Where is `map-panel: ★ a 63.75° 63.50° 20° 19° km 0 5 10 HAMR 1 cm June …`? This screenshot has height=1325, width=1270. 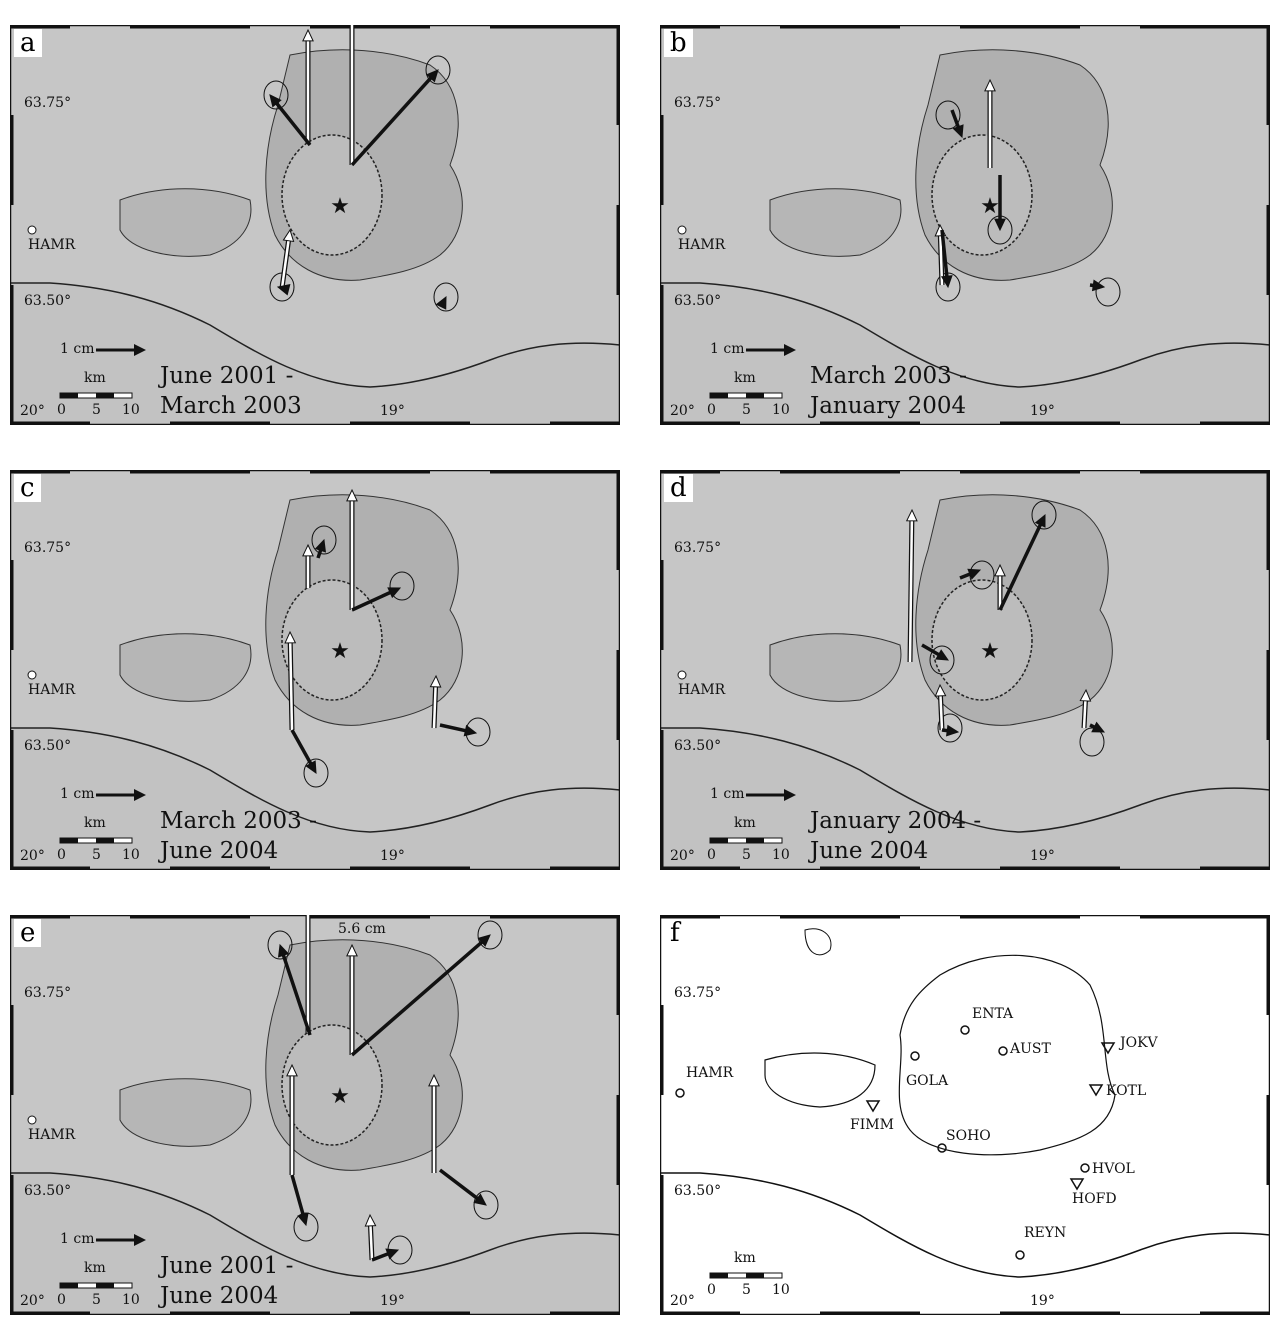 map-panel: ★ a 63.75° 63.50° 20° 19° km 0 5 10 HAMR 1 cm June … is located at coordinates (315, 225).